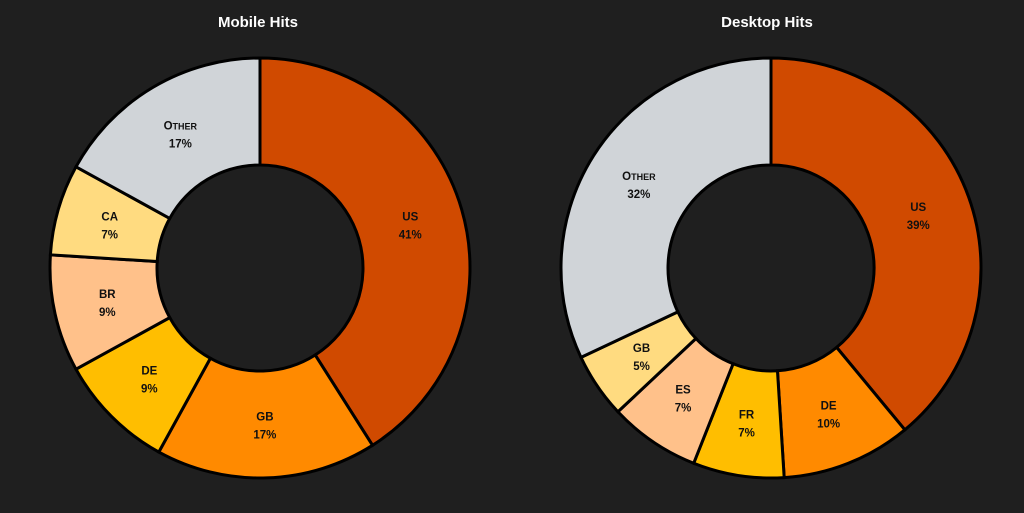 This screenshot has width=1024, height=513. What do you see at coordinates (641, 367) in the screenshot?
I see `desktop-value-gb: 5%` at bounding box center [641, 367].